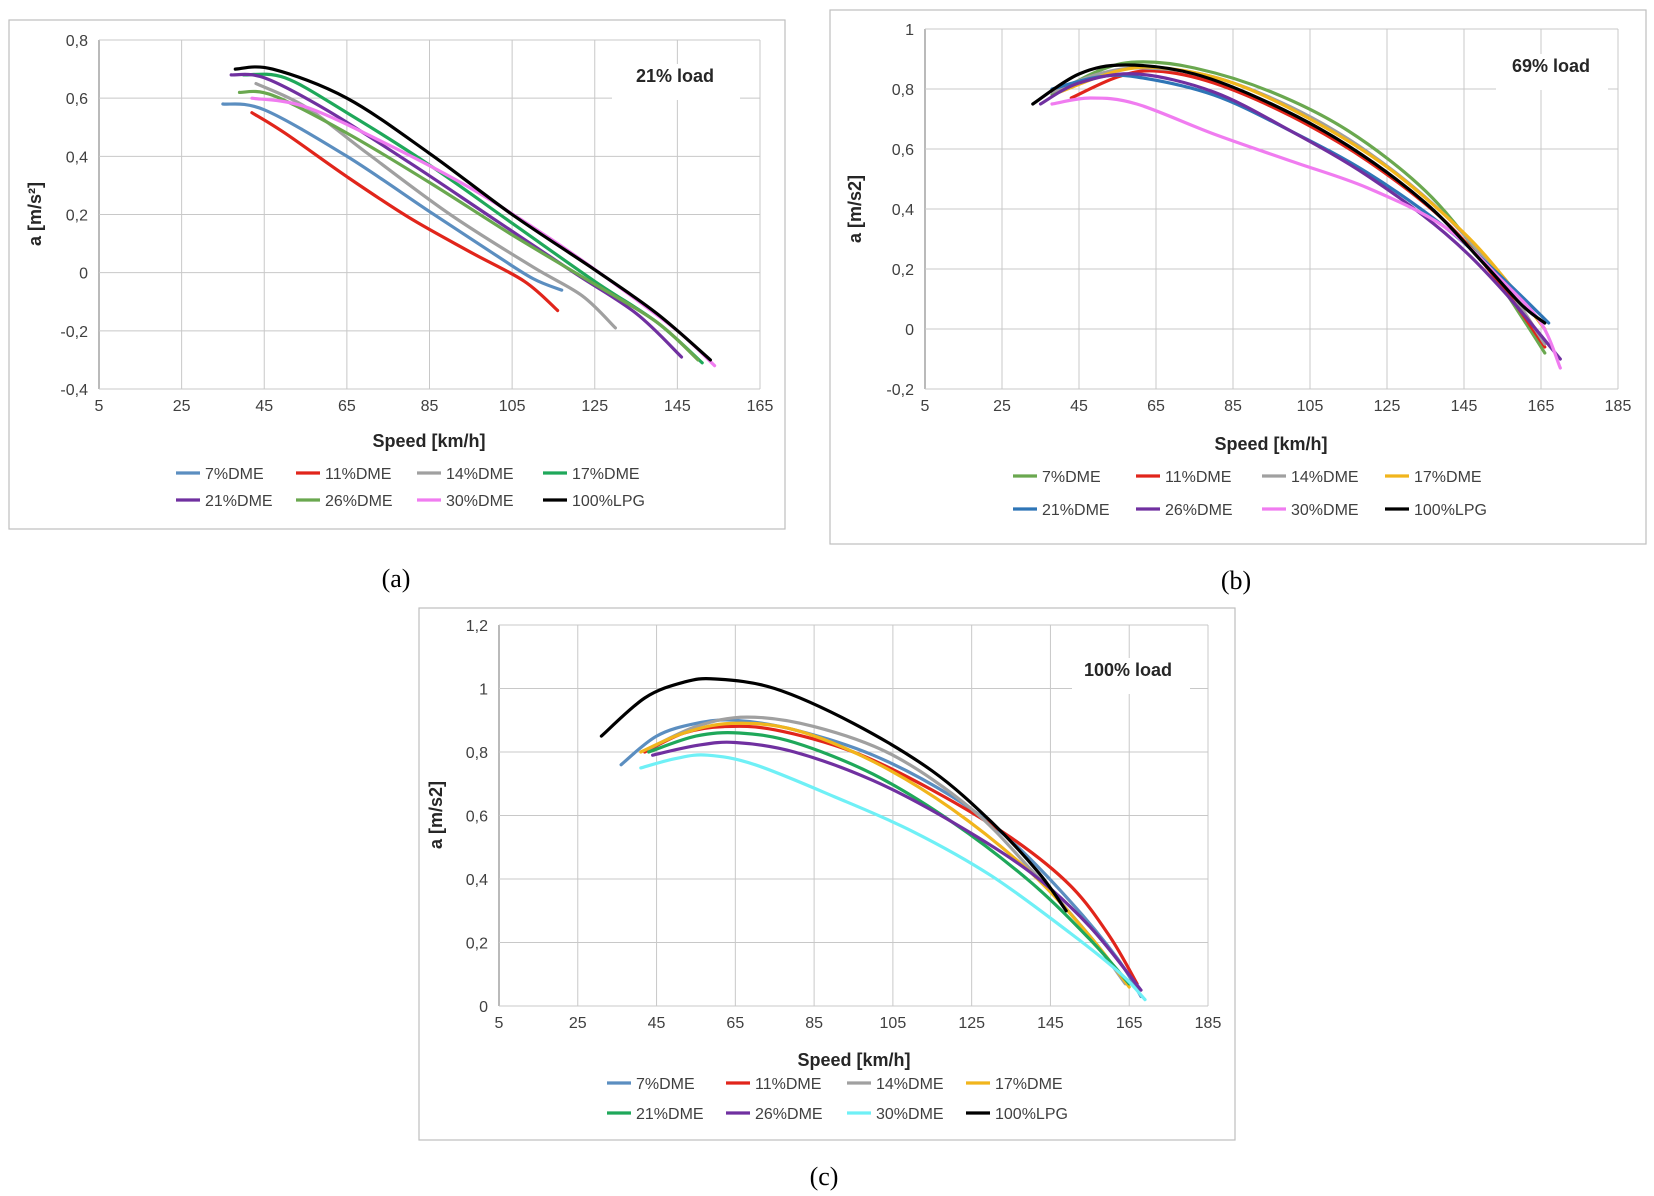 This screenshot has height=1196, width=1654. Describe the element at coordinates (477, 626) in the screenshot. I see `y-tick-label: 1,2` at that location.